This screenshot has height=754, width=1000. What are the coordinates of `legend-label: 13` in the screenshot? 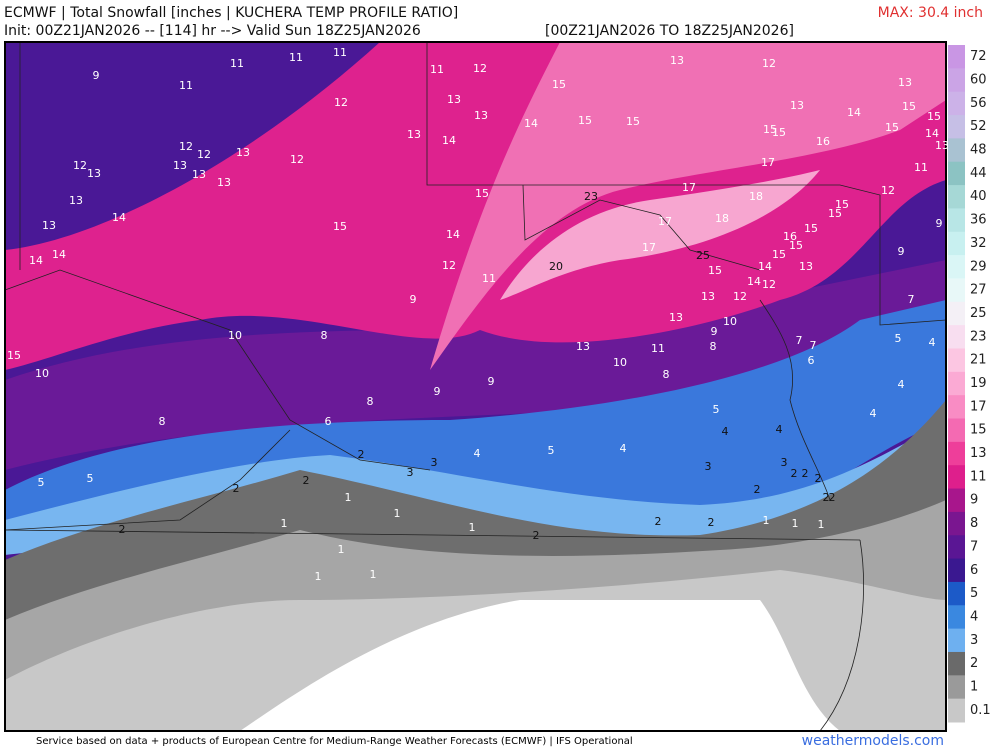 It's located at (978, 453).